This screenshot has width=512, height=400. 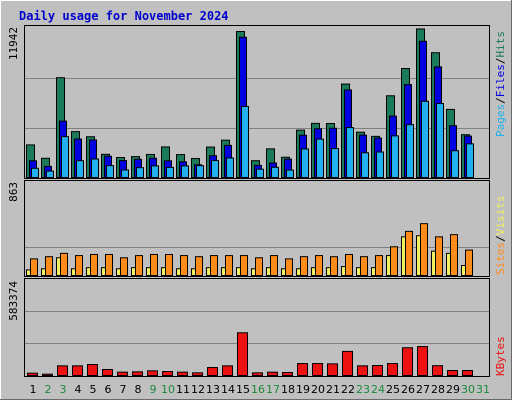 What do you see at coordinates (228, 389) in the screenshot?
I see `day-label: 14` at bounding box center [228, 389].